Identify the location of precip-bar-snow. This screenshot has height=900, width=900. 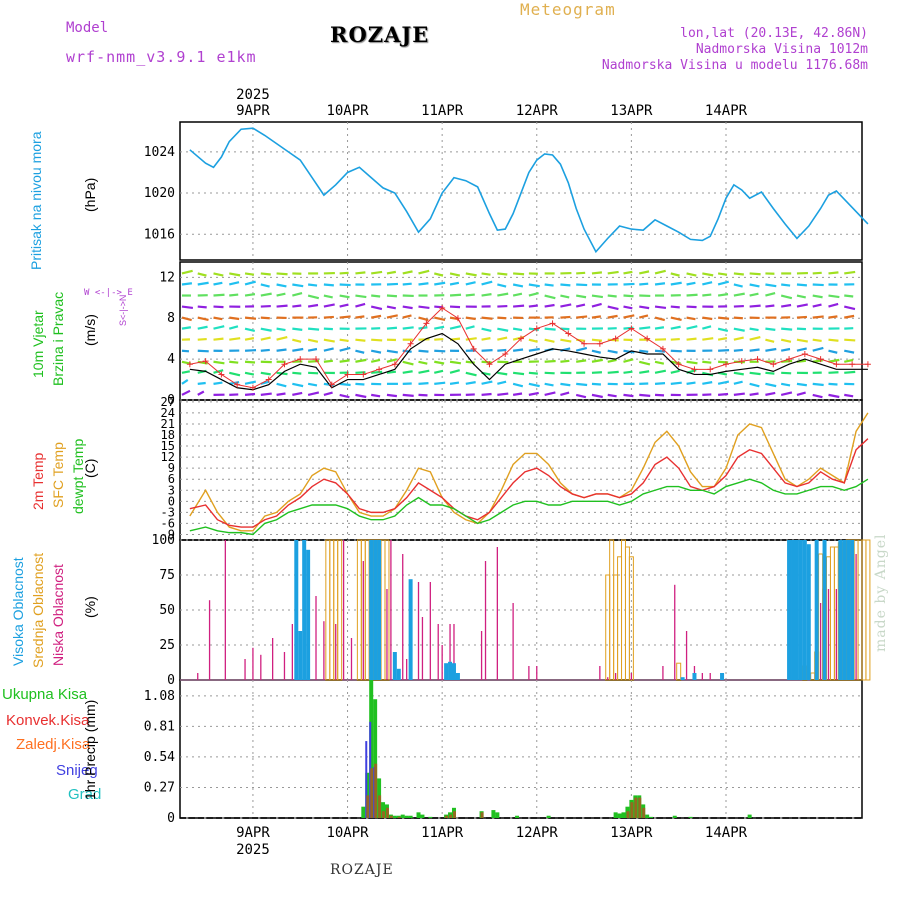
(366, 779).